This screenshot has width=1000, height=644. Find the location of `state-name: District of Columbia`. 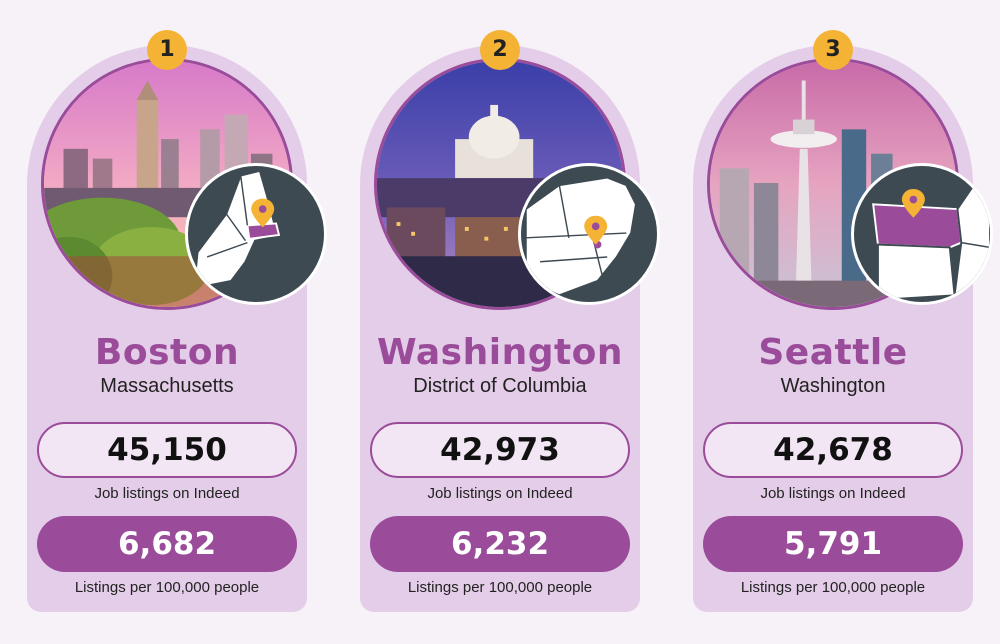

state-name: District of Columbia is located at coordinates (500, 386).